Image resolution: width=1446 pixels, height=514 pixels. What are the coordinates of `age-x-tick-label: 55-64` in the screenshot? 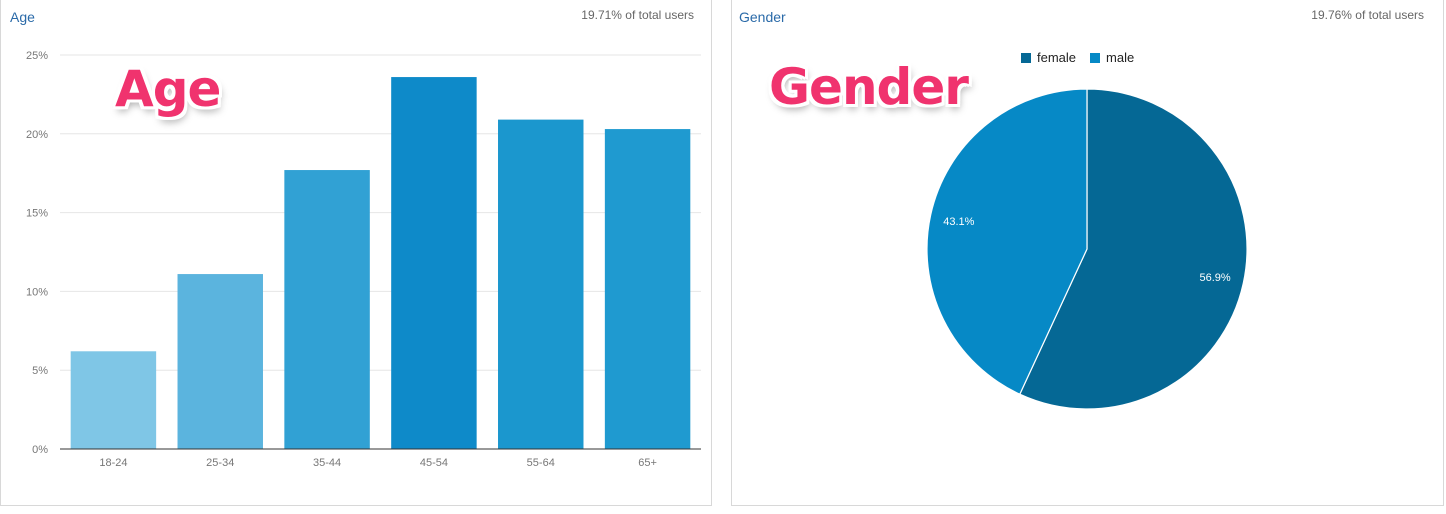 It's located at (541, 463).